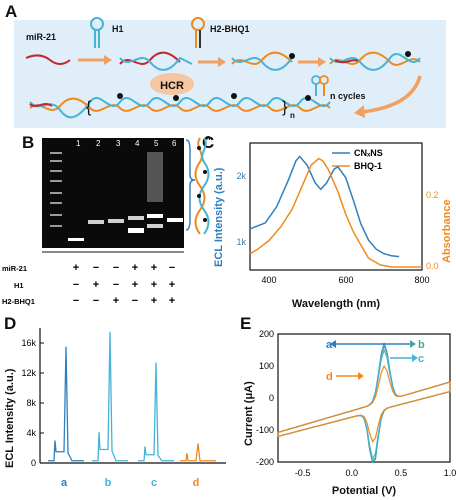 The height and width of the screenshot is (500, 456). What do you see at coordinates (172, 84) in the screenshot?
I see `hcr-oval` at bounding box center [172, 84].